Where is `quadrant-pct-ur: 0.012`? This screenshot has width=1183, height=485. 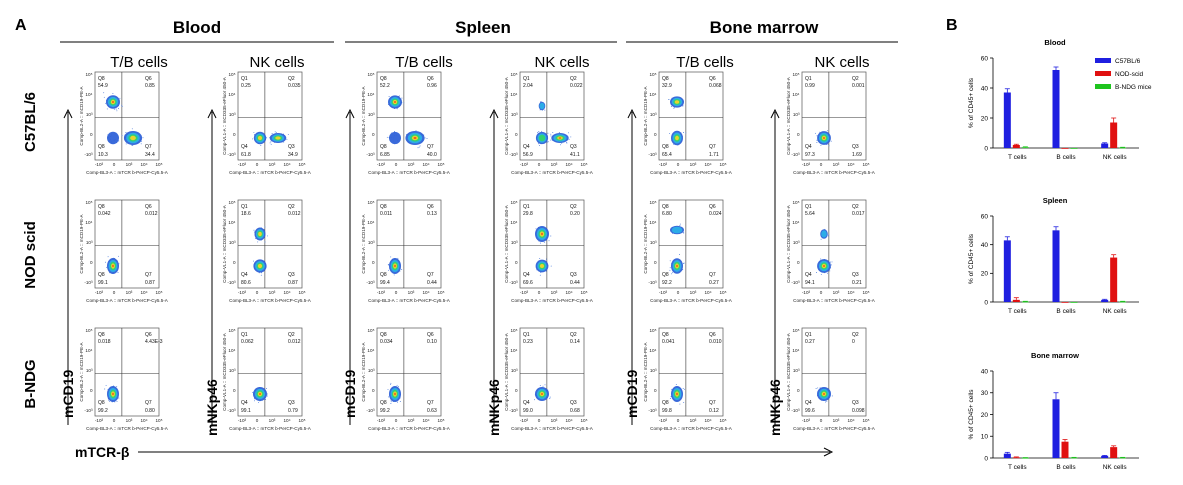
quadrant-pct-ur: 0.012 is located at coordinates (151, 214).